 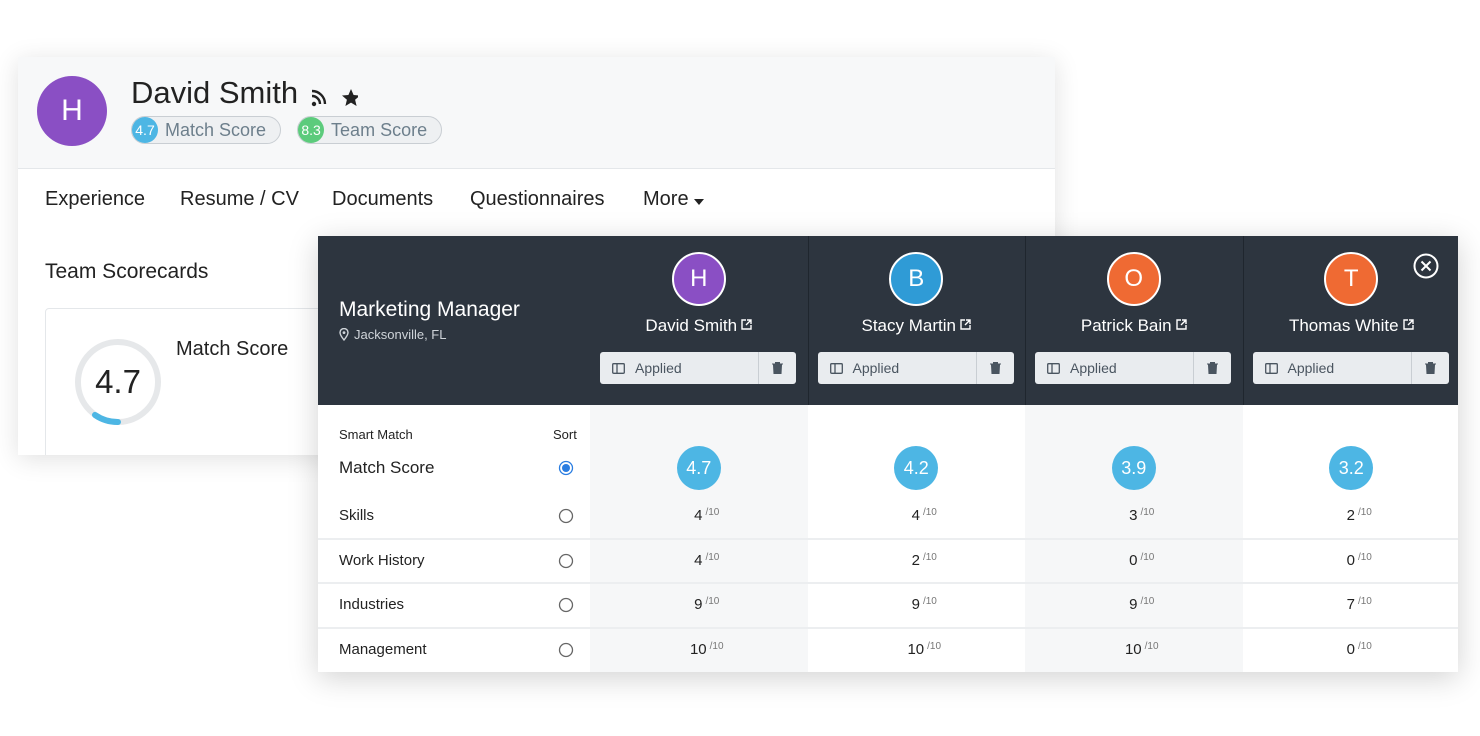 I want to click on tab: Documents, so click(x=383, y=199).